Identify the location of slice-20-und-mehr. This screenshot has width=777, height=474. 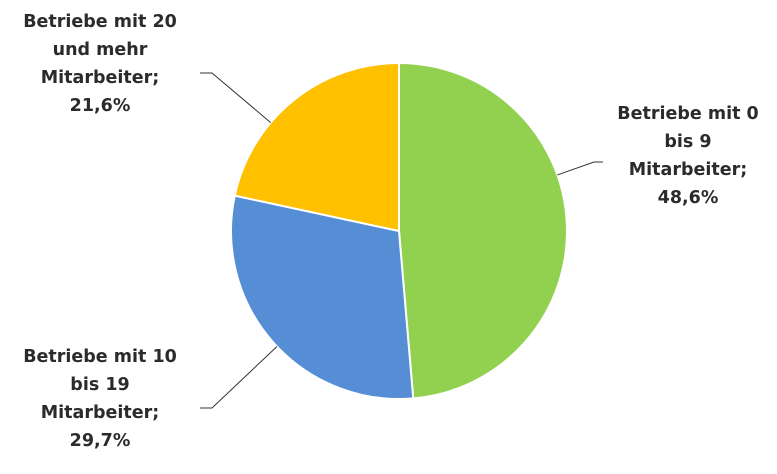
(316, 147).